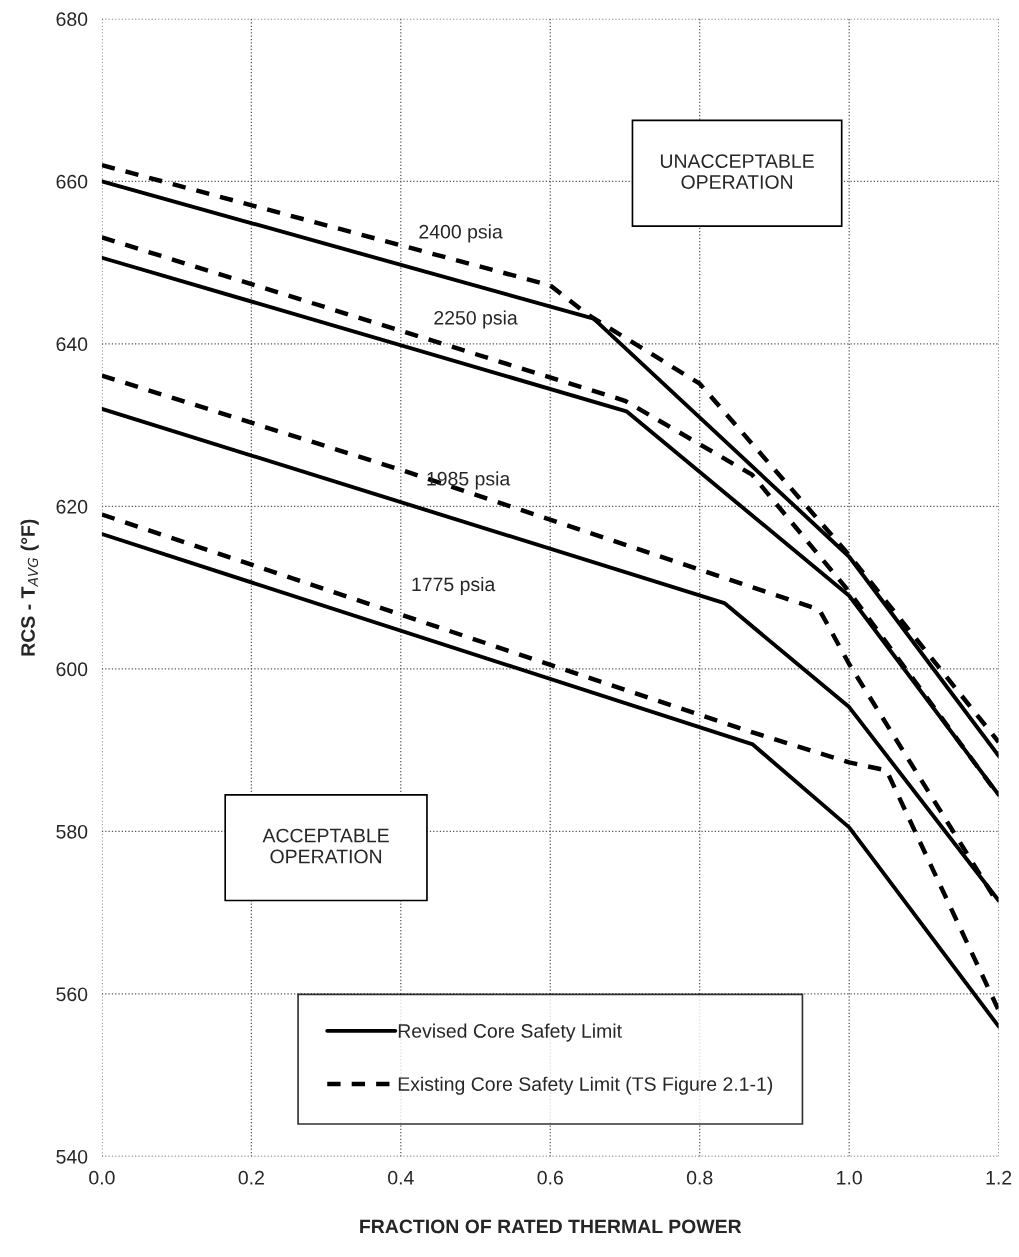  What do you see at coordinates (476, 319) in the screenshot?
I see `annotation: 2250 psia` at bounding box center [476, 319].